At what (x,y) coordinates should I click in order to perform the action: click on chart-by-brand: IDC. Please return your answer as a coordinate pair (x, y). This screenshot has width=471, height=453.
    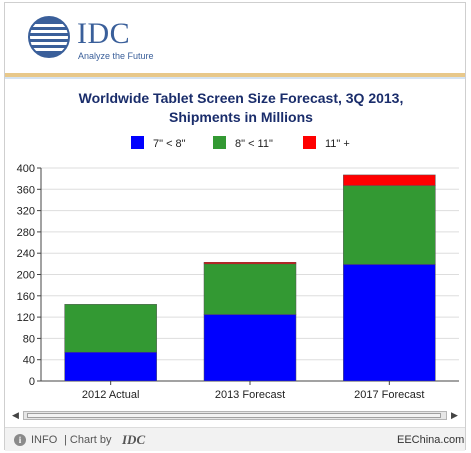
    Looking at the image, I should click on (134, 439).